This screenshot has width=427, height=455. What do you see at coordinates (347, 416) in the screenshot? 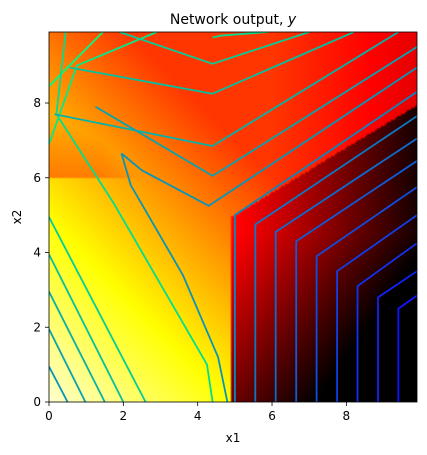
I see `x-tick-label: 8` at bounding box center [347, 416].